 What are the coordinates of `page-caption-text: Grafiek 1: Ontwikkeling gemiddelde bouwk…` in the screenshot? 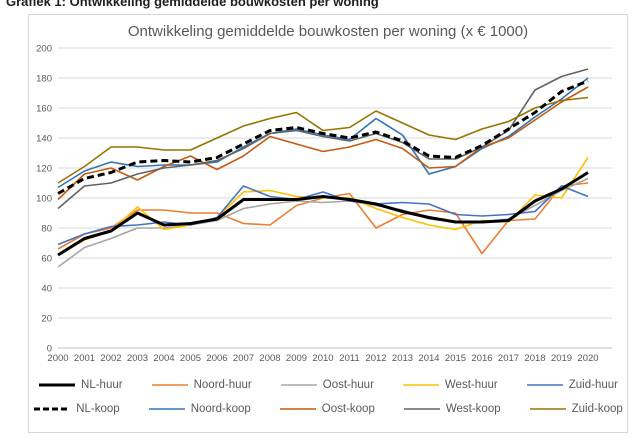 It's located at (192, 4).